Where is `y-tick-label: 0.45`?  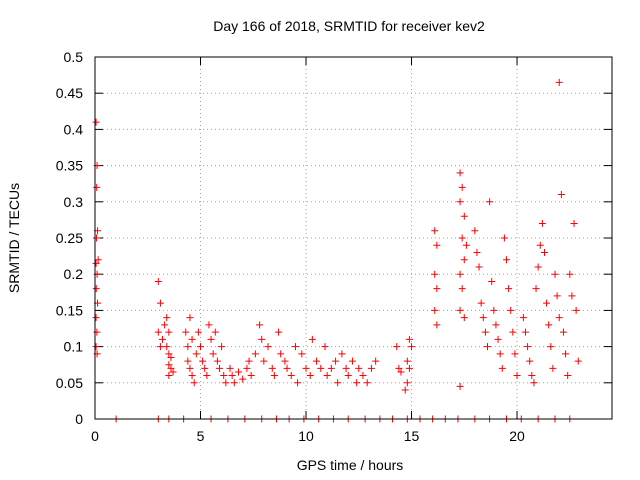 y-tick-label: 0.45 is located at coordinates (69, 93).